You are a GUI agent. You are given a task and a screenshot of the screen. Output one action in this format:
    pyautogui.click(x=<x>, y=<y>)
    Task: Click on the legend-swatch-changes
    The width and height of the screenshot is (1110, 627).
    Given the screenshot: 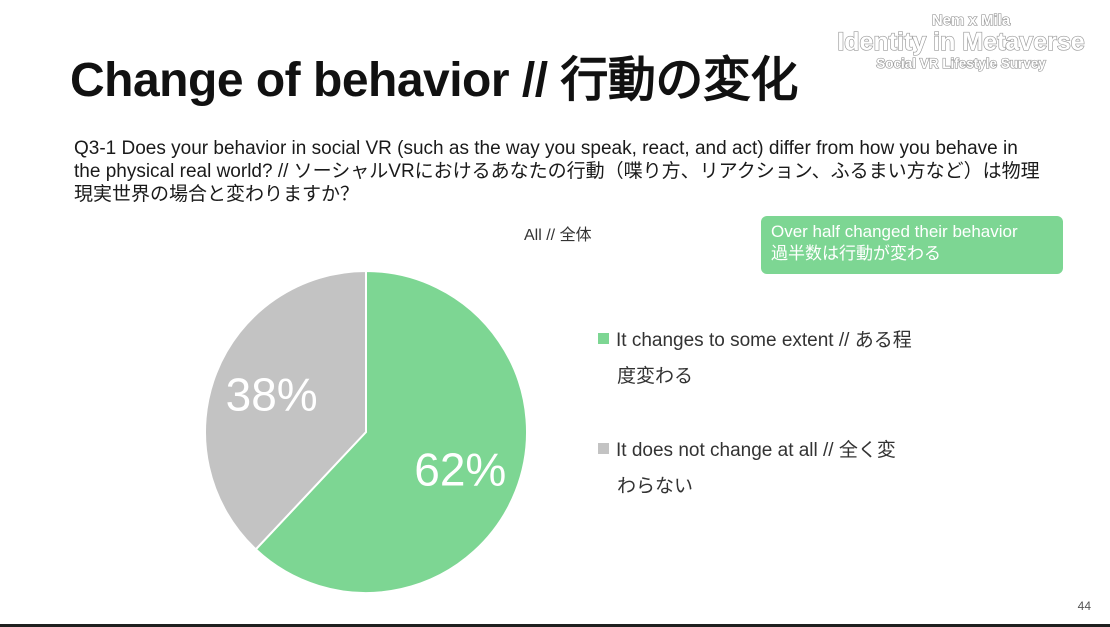 What is the action you would take?
    pyautogui.click(x=603, y=339)
    